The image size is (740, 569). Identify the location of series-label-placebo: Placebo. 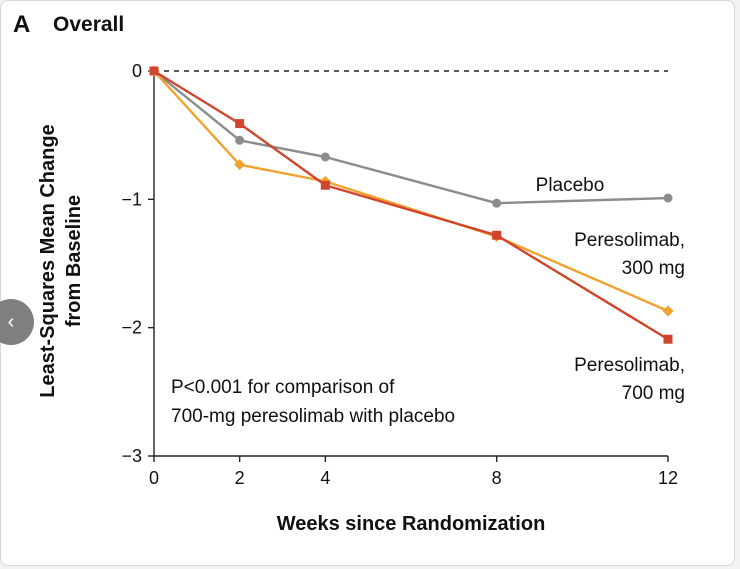
(570, 185).